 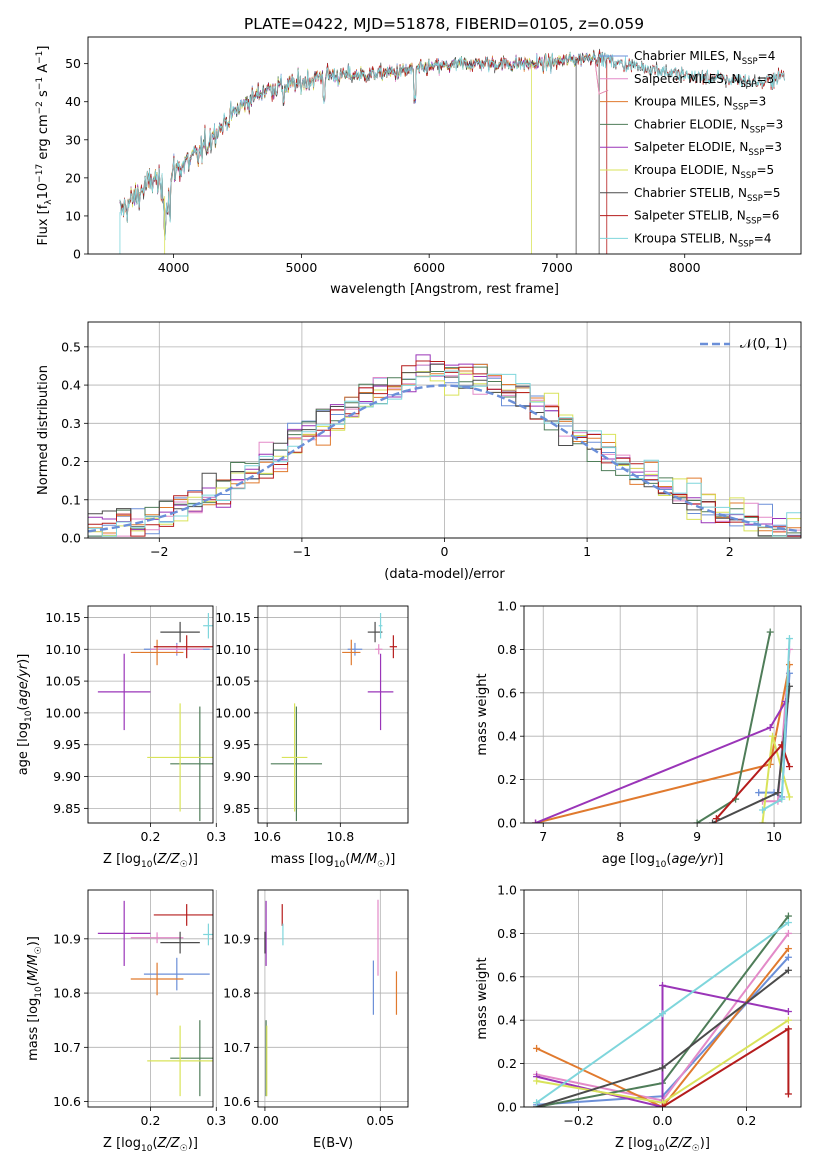 I want to click on plot-area-mass-vs-z, so click(x=155, y=998).